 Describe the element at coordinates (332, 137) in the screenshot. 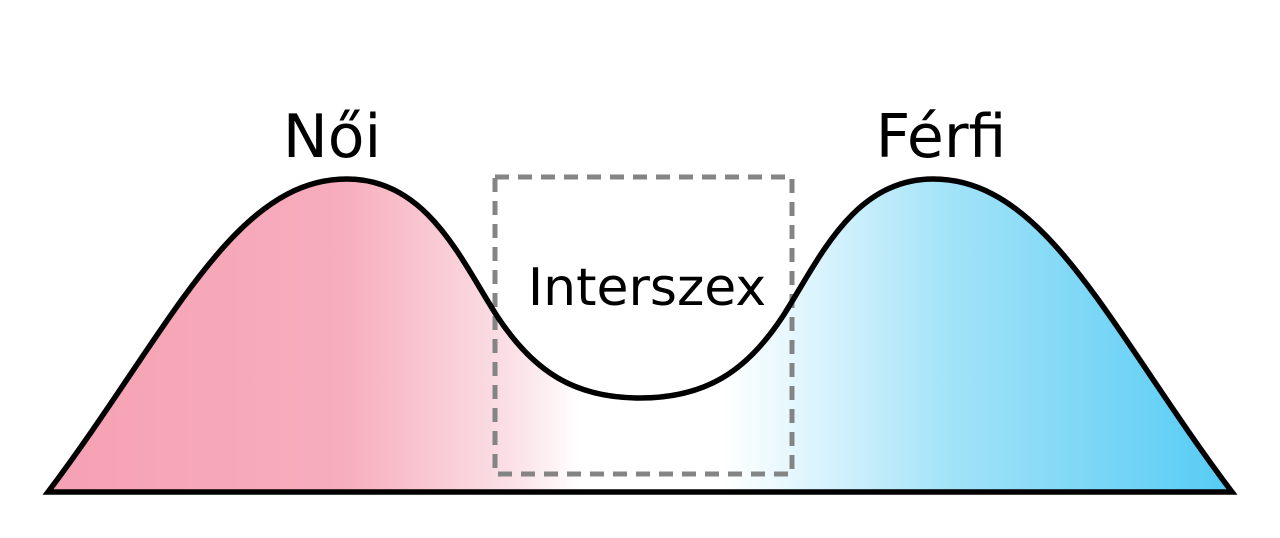

I see `female-peak-label: Női` at that location.